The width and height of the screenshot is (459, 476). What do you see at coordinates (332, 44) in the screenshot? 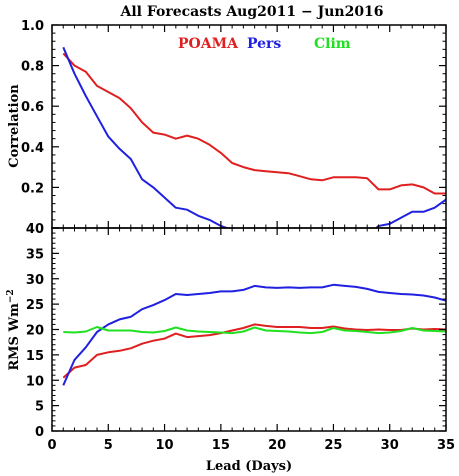
I see `legend-clim: Clim` at bounding box center [332, 44].